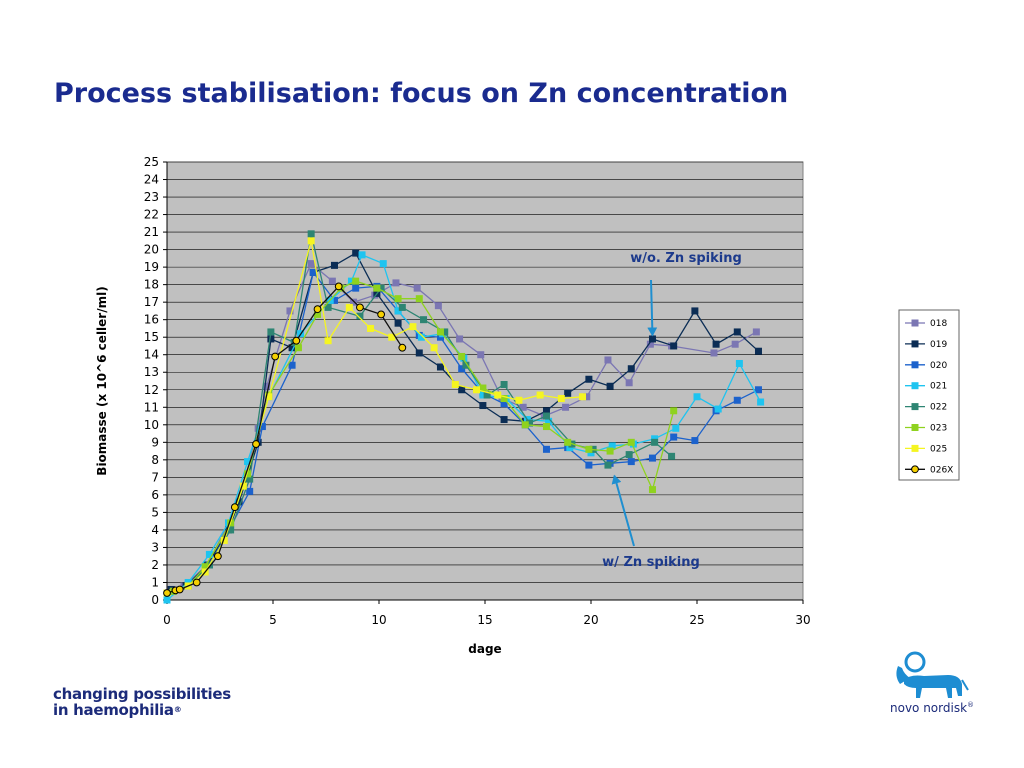 The height and width of the screenshot is (768, 1024). Describe the element at coordinates (151, 425) in the screenshot. I see `y-tick-label: 10` at that location.